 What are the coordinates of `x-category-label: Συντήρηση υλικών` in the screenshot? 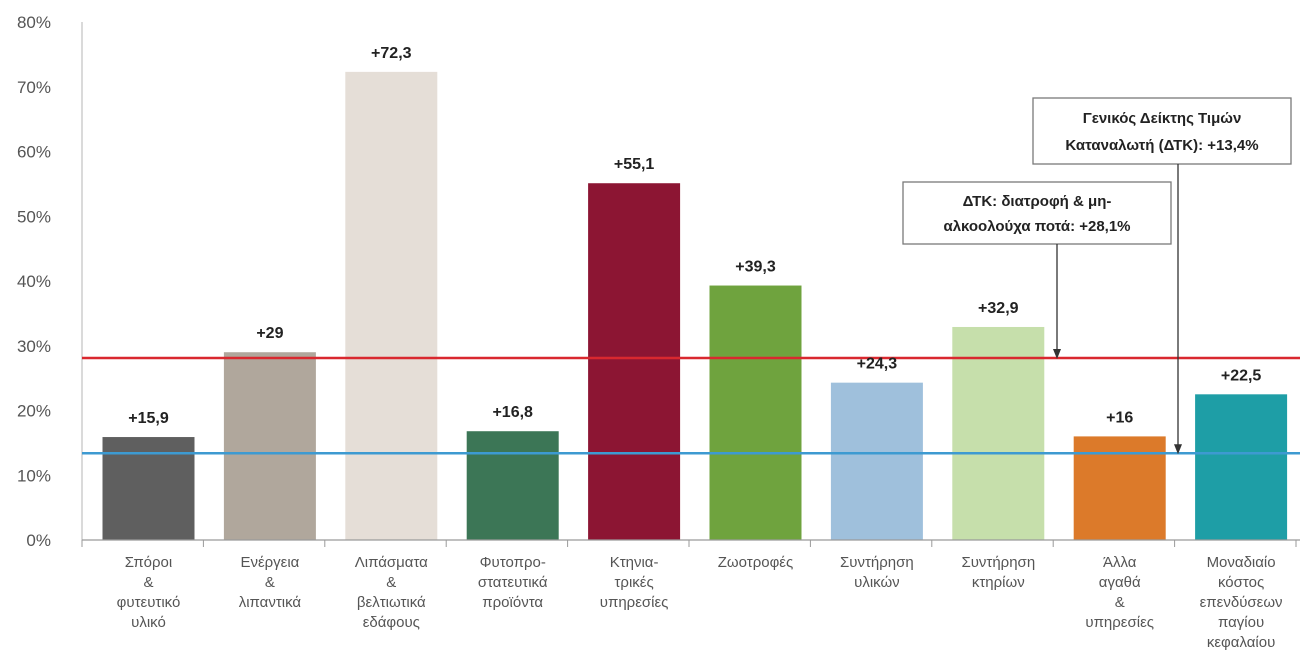 It's located at (877, 572).